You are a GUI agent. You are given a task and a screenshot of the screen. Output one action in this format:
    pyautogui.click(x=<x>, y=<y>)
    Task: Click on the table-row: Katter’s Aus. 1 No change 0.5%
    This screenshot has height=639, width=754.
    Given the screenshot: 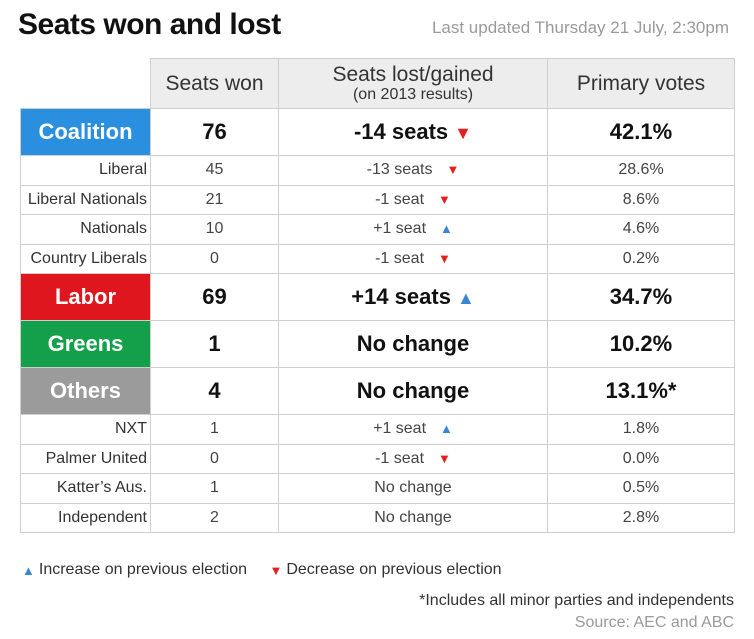 What is the action you would take?
    pyautogui.click(x=377, y=488)
    